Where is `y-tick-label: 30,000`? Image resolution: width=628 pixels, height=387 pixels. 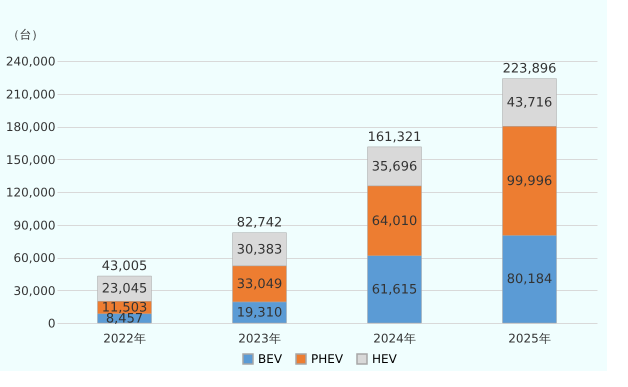
y-tick-label: 30,000 is located at coordinates (35, 291).